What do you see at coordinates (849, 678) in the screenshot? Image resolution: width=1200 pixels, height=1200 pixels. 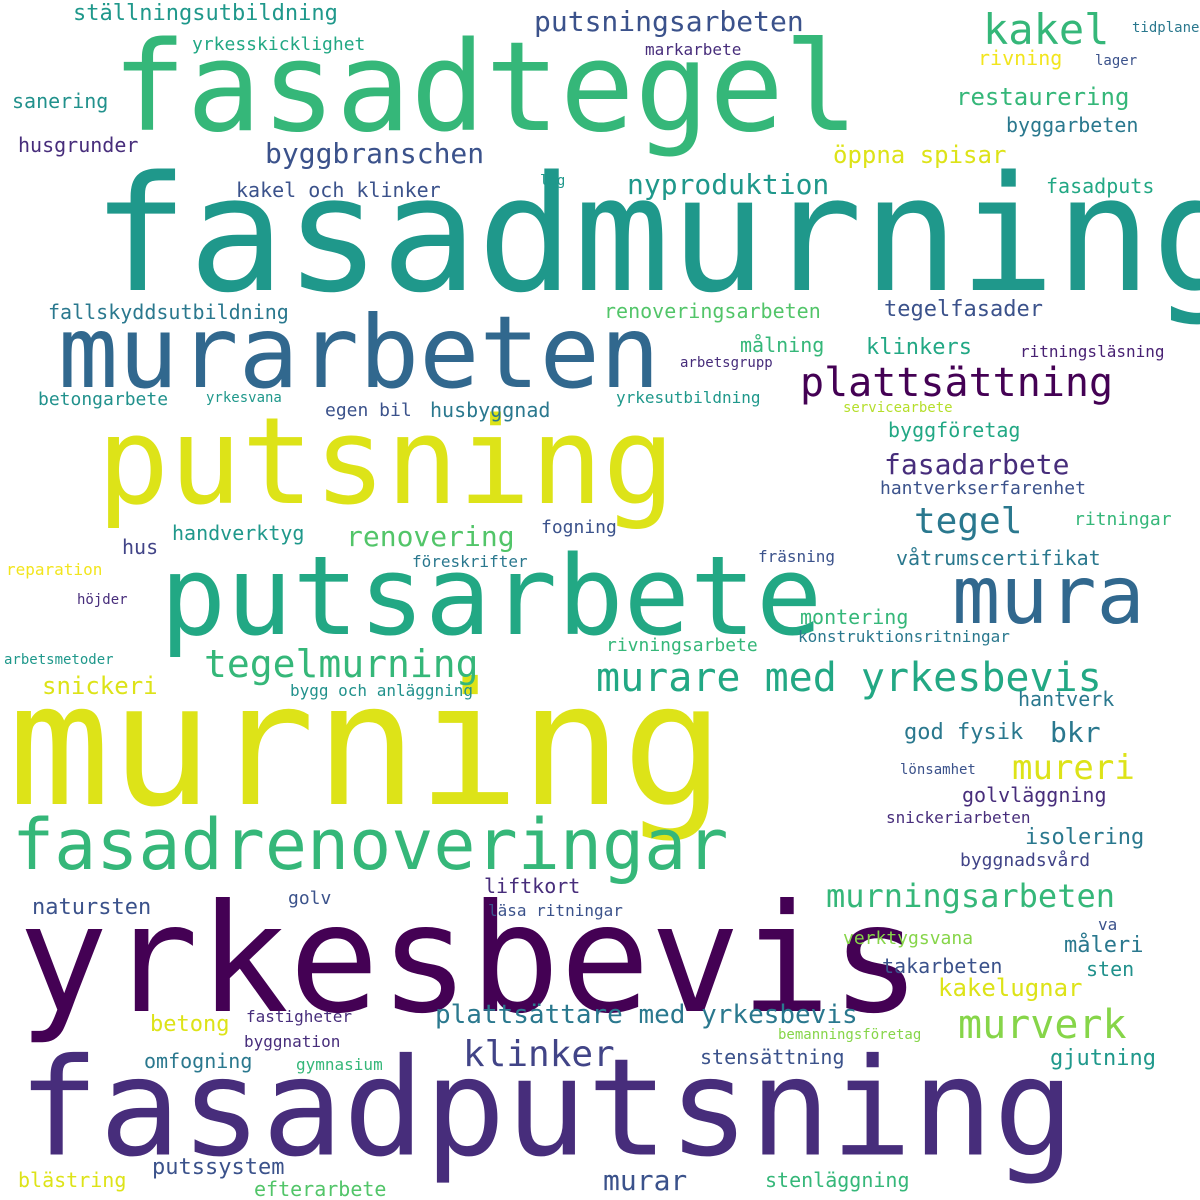 I see `word-murare-med-yrkesbevis: murare med yrkesbevis` at bounding box center [849, 678].